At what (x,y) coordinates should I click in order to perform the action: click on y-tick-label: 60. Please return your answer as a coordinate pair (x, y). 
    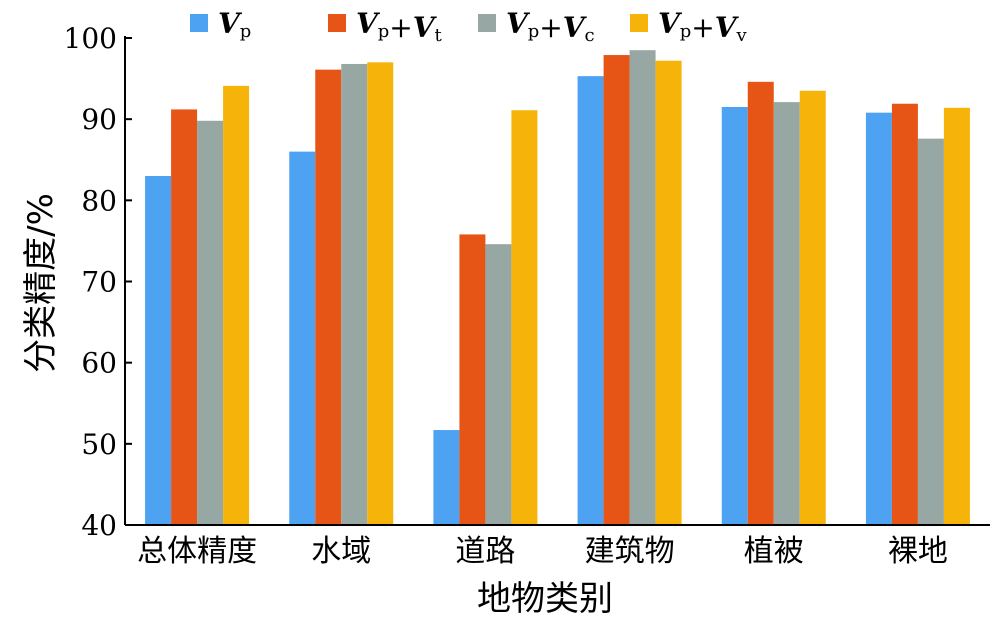
    Looking at the image, I should click on (99, 363).